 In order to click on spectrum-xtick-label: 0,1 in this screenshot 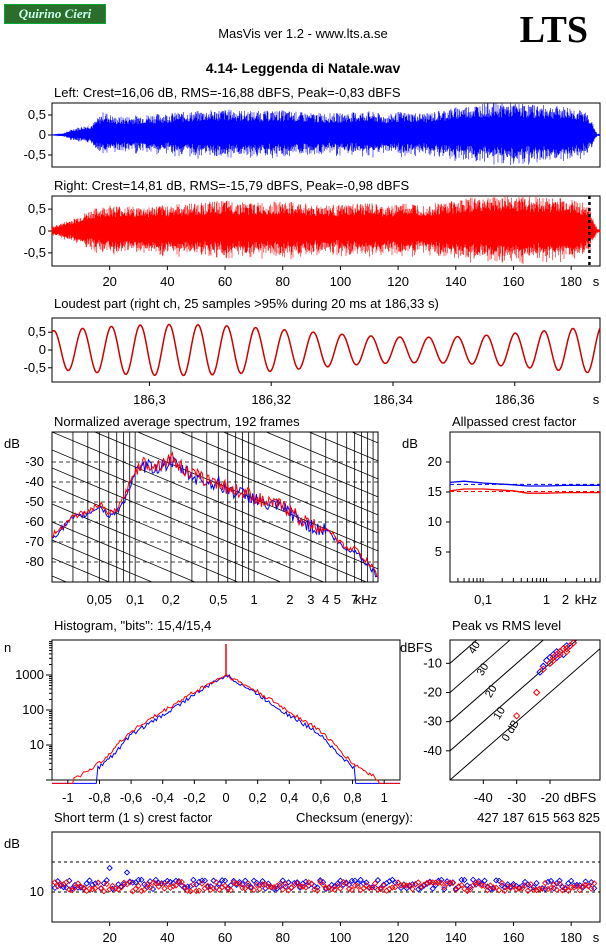, I will do `click(135, 599)`.